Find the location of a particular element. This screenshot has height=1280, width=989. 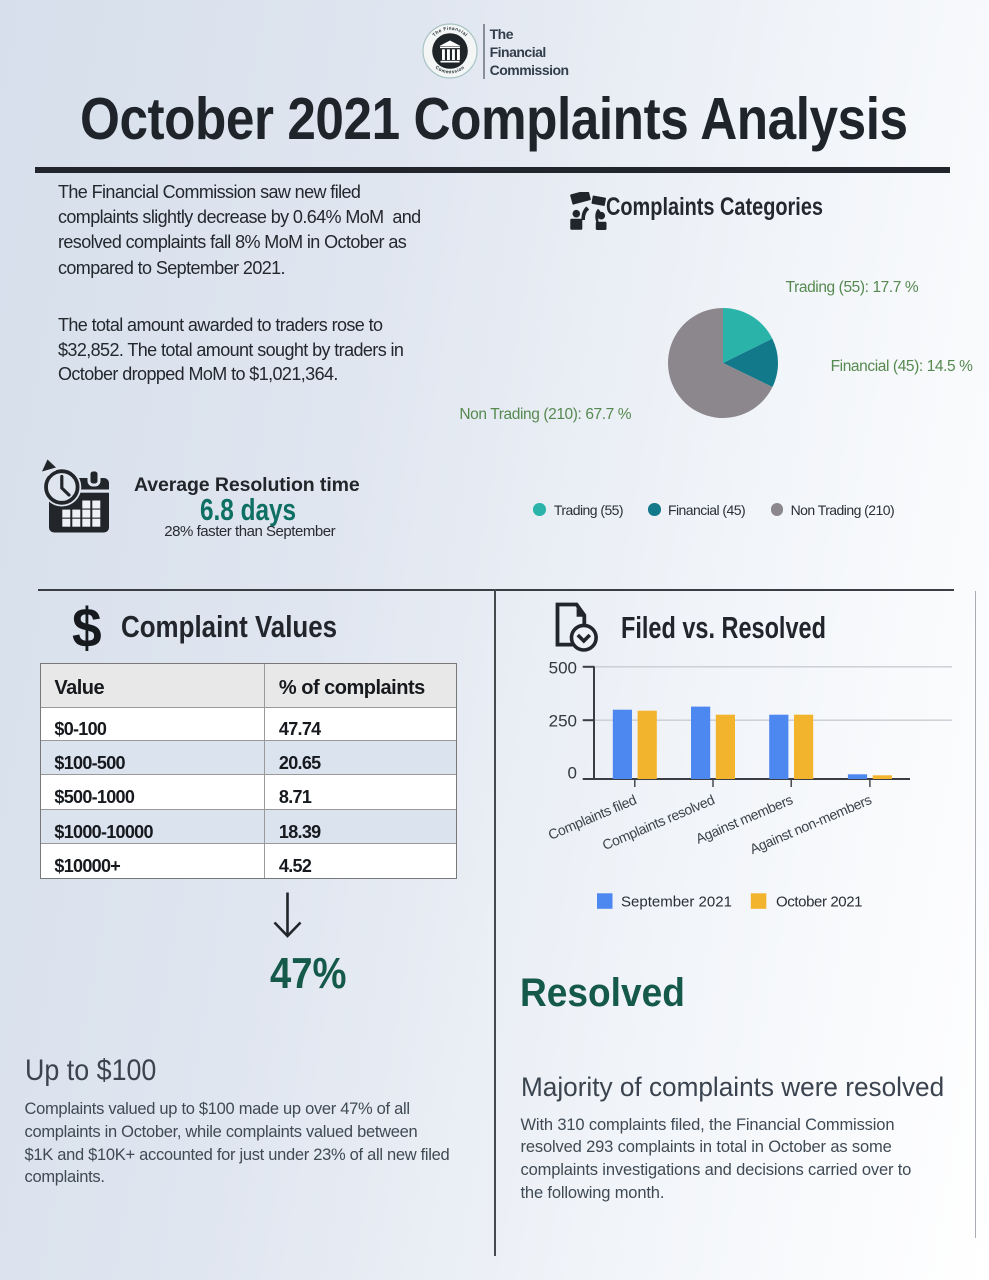

svg-text: 250 is located at coordinates (563, 720).